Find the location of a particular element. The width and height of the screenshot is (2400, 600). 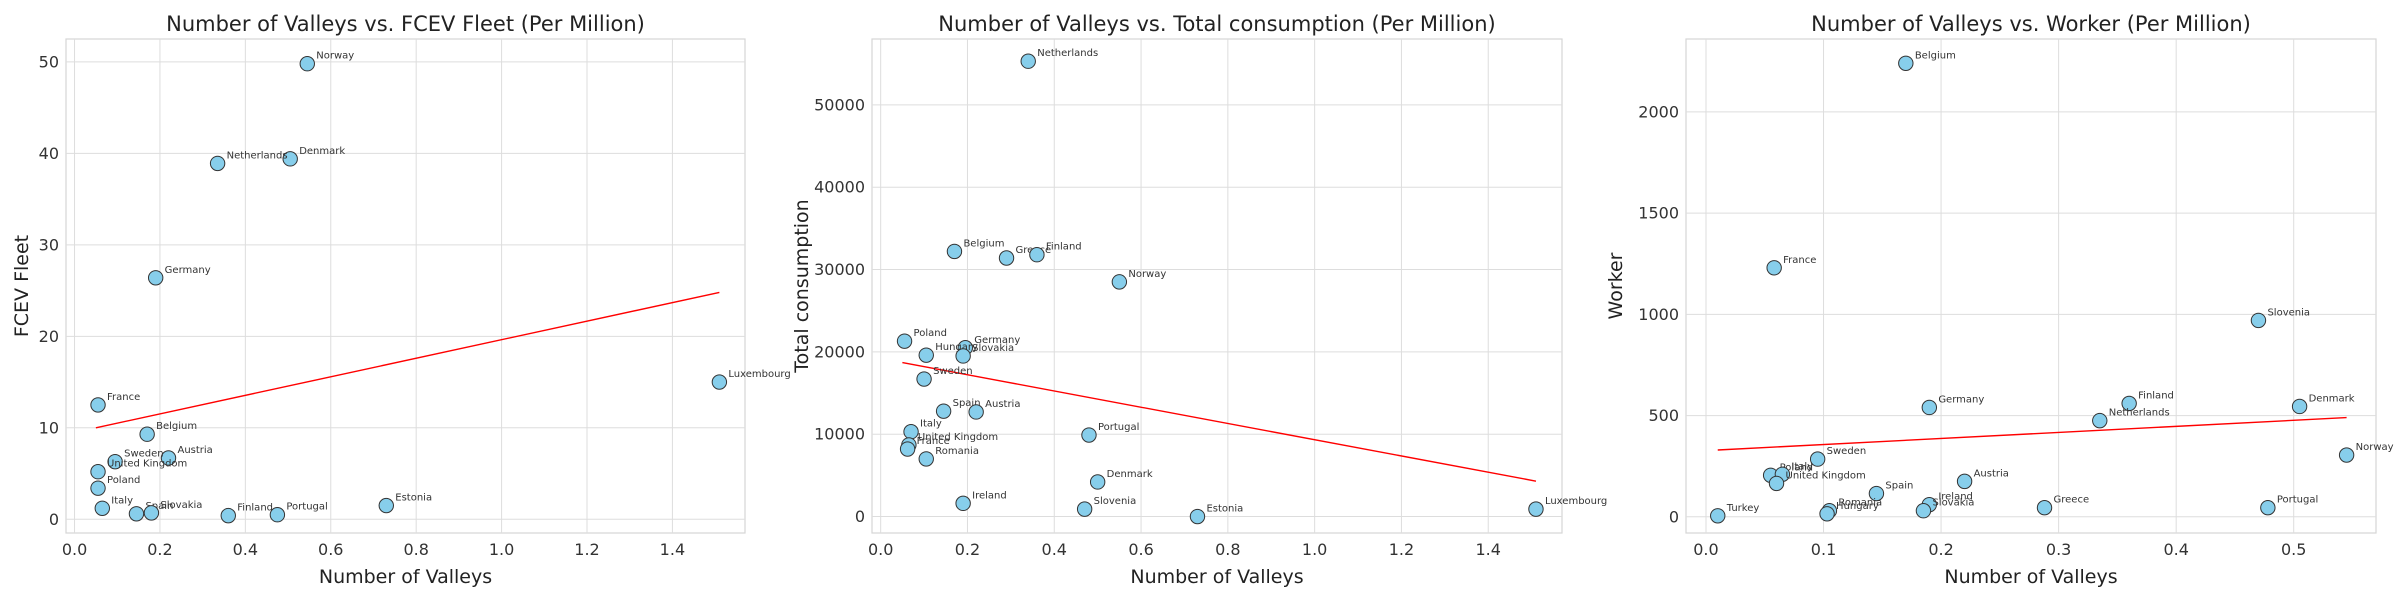

x-tick-label: 0.3 is located at coordinates (2058, 549).